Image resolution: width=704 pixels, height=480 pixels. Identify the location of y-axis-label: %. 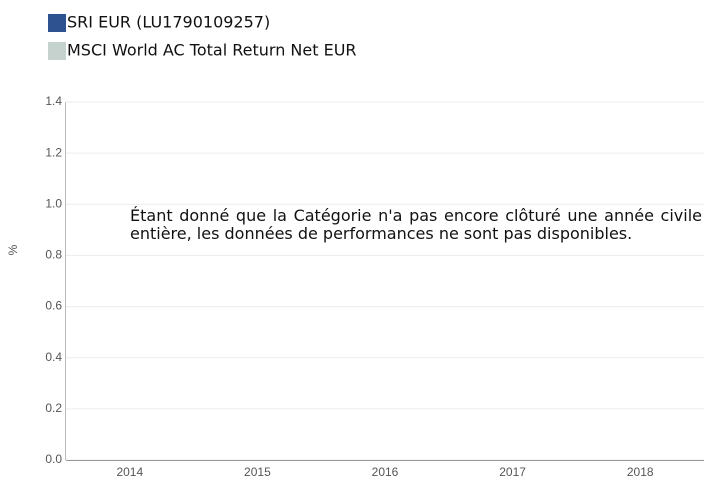
(13, 249).